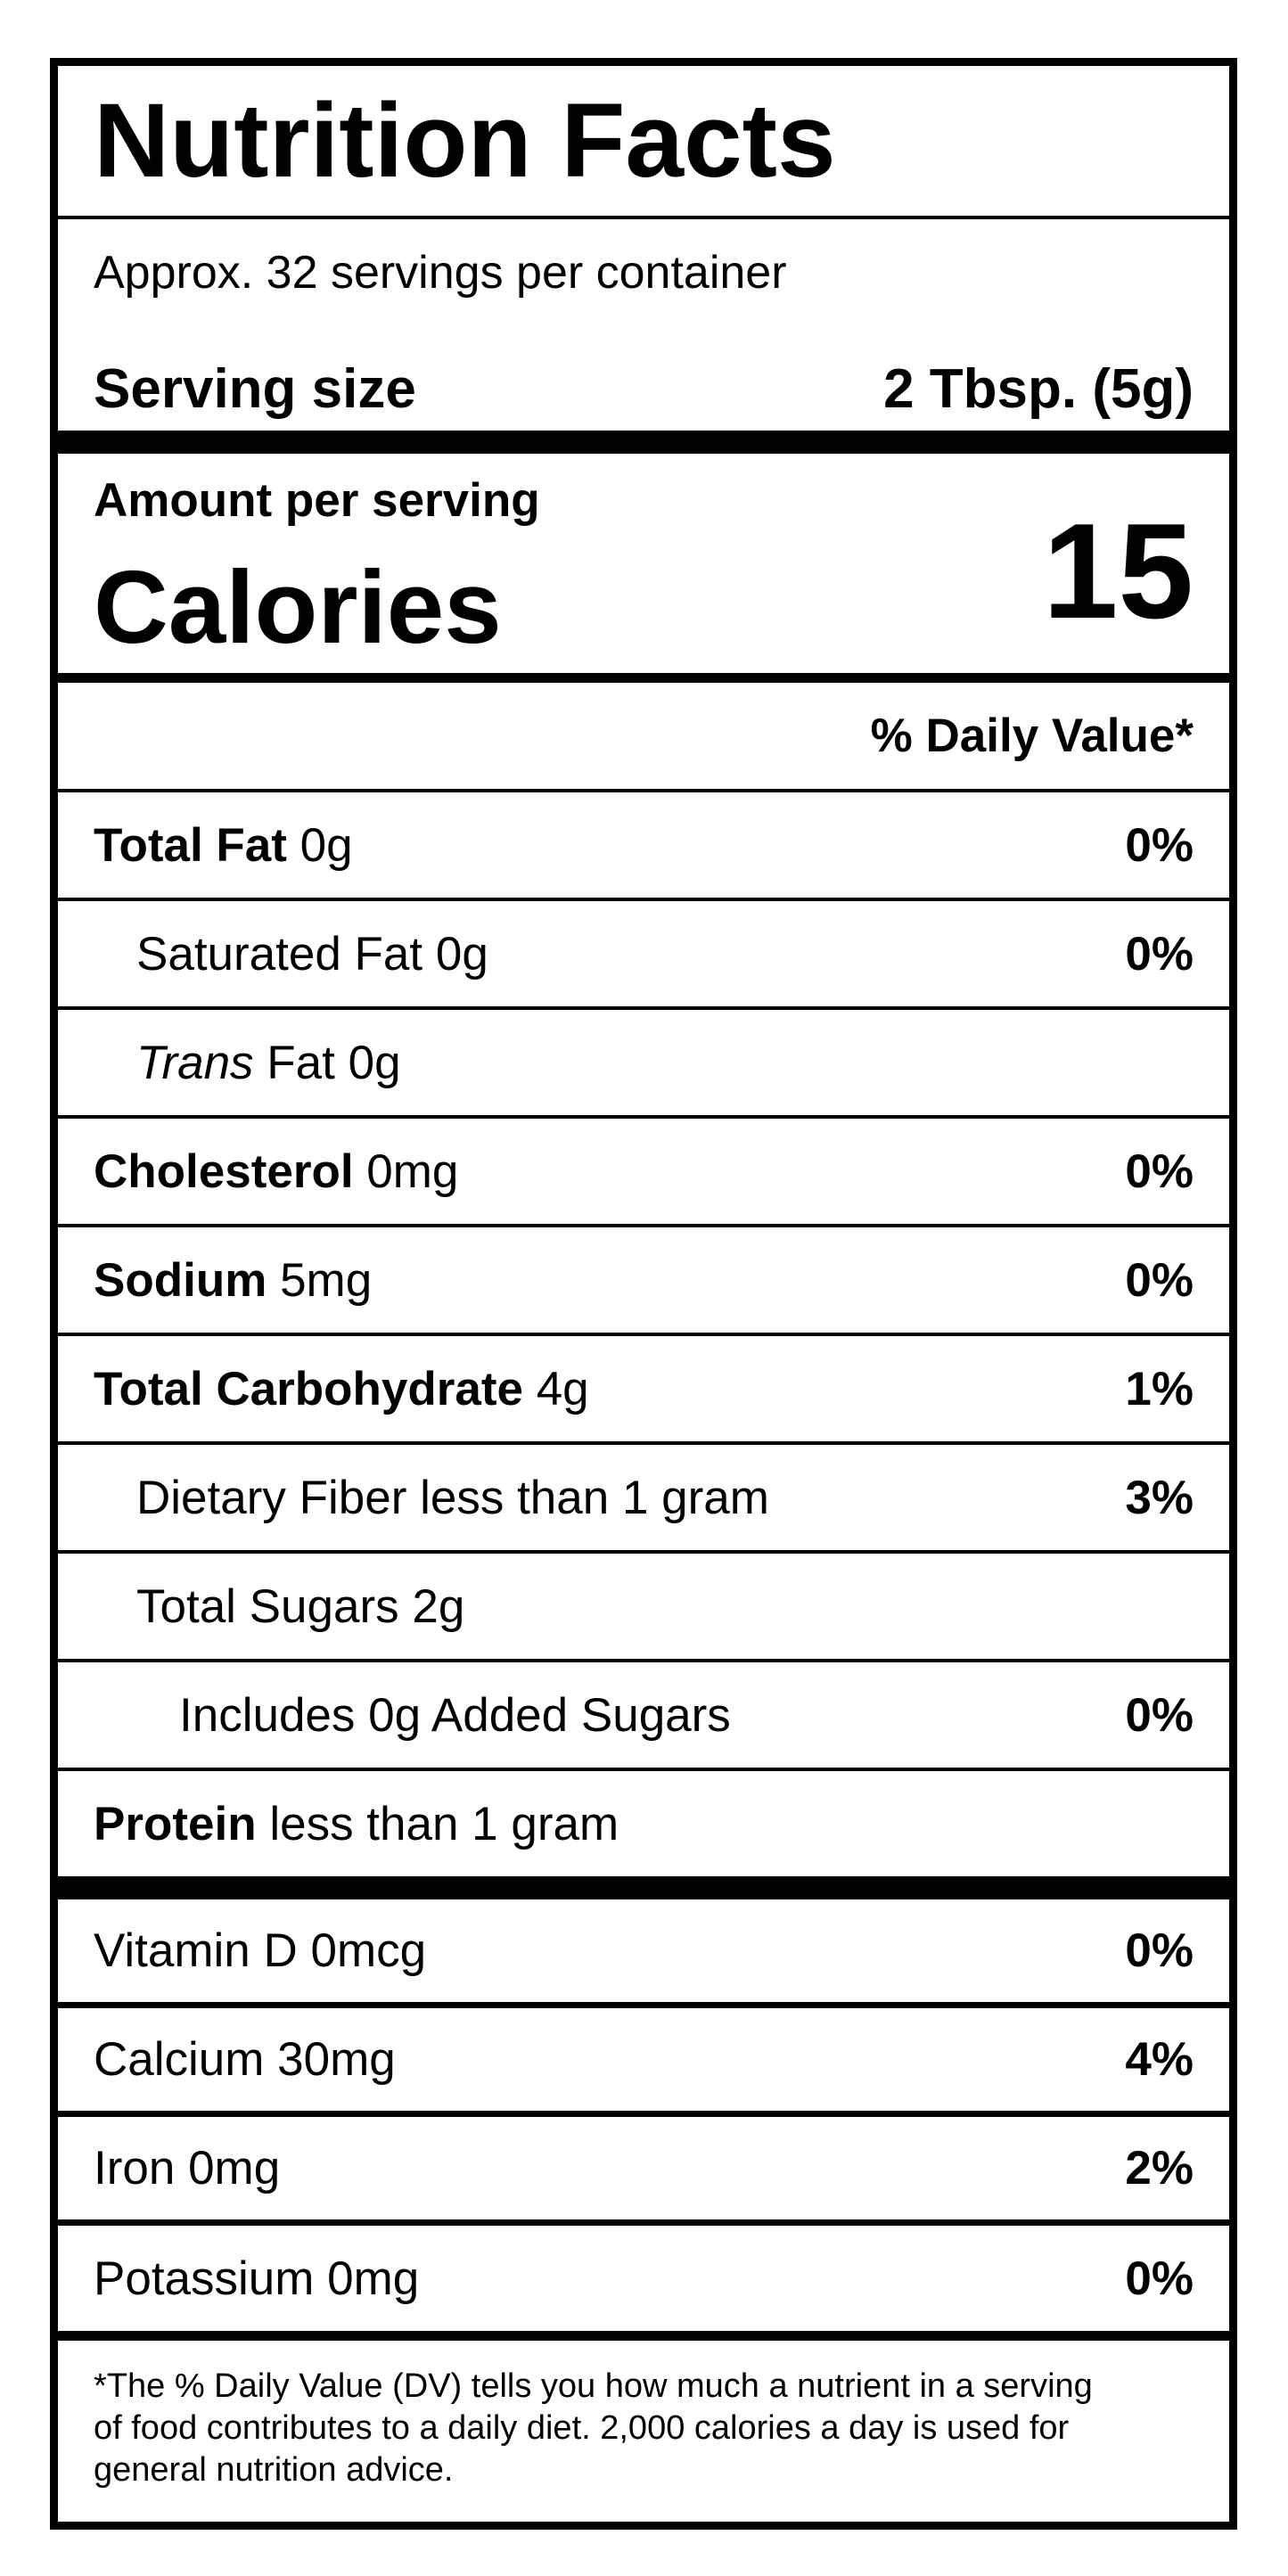 The image size is (1288, 2576). I want to click on nutrient-label: Potassium 0mg, so click(256, 2279).